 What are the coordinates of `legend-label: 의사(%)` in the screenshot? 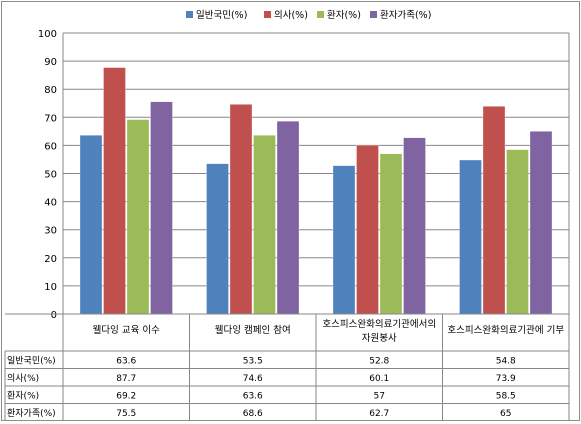 It's located at (291, 15).